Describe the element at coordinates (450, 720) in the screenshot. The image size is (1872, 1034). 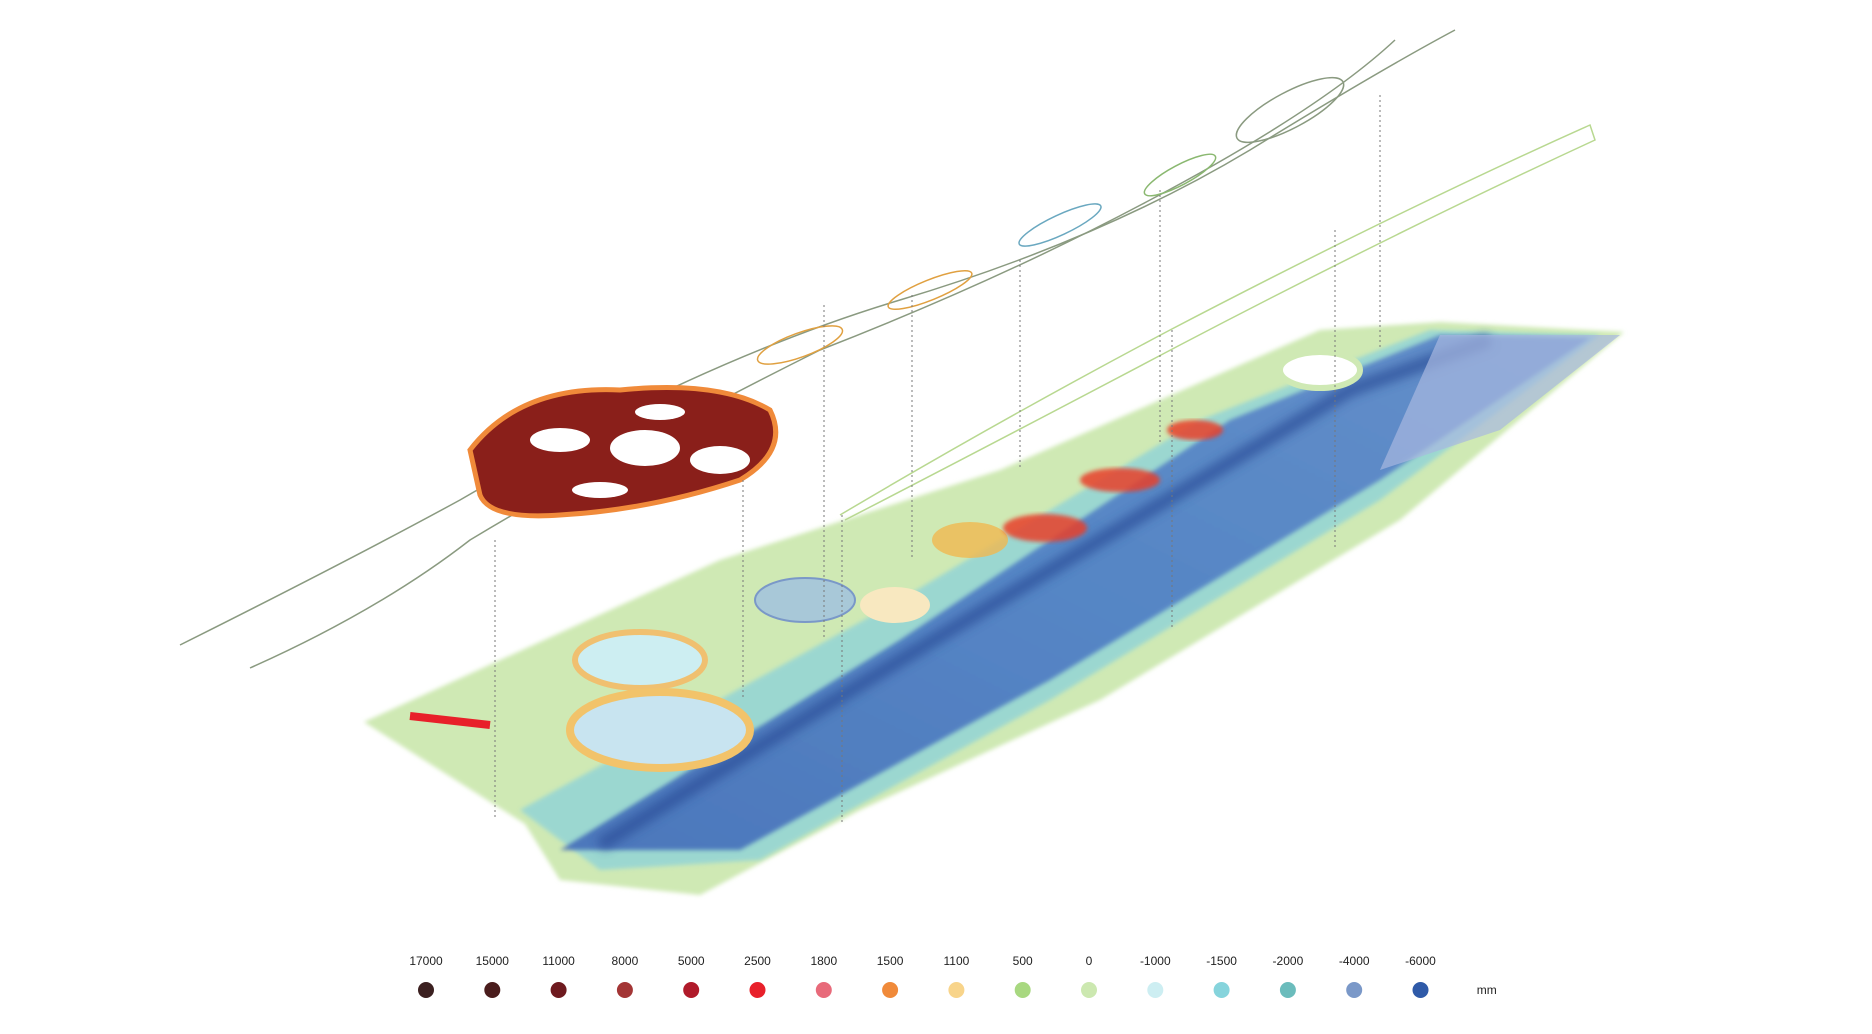
I see `red-strip` at that location.